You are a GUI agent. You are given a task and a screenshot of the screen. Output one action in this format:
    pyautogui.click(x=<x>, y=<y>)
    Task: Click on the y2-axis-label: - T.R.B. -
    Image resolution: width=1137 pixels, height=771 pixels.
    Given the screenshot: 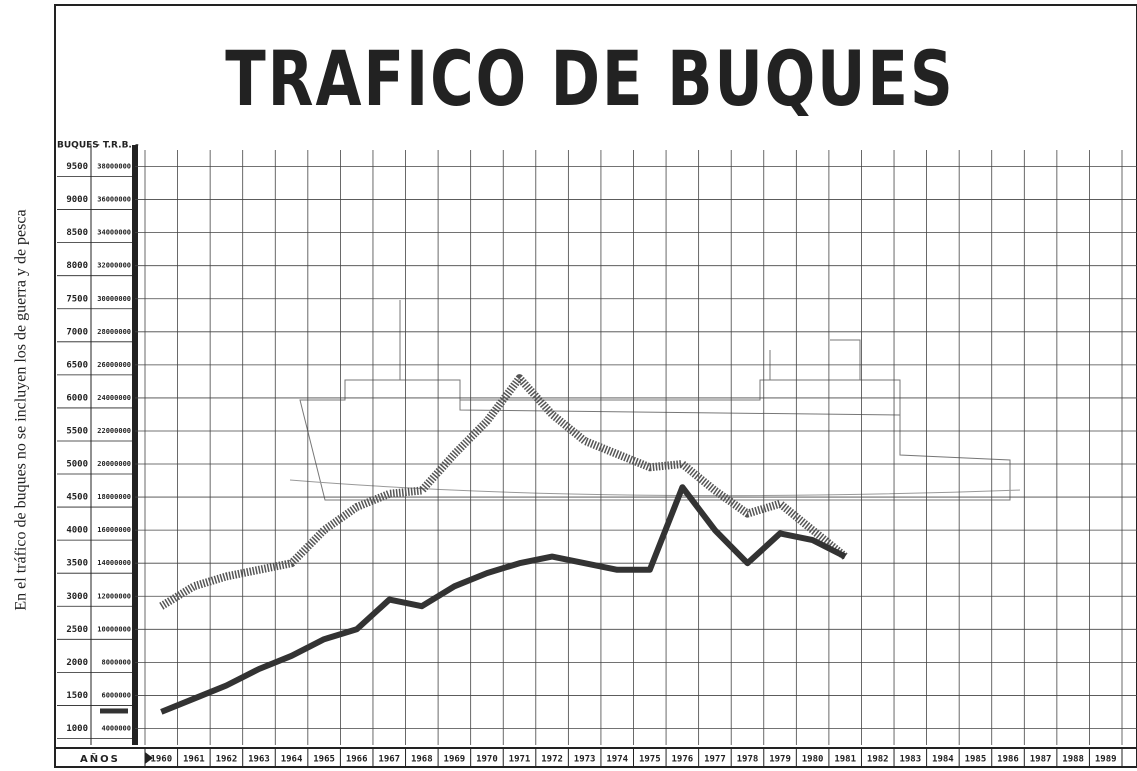 What is the action you would take?
    pyautogui.click(x=117, y=146)
    